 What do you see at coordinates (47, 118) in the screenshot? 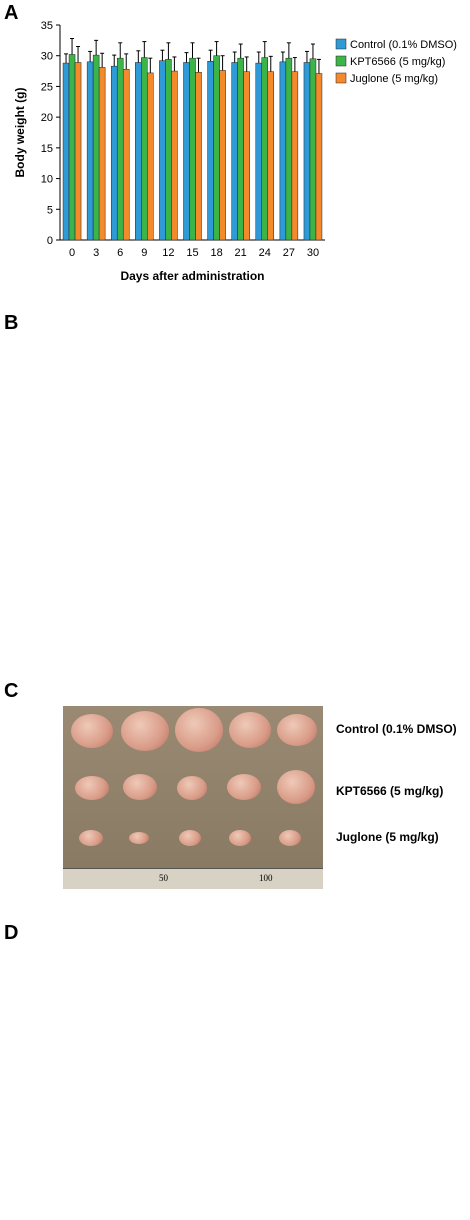
I see `y-tick-label: 20` at bounding box center [47, 118].